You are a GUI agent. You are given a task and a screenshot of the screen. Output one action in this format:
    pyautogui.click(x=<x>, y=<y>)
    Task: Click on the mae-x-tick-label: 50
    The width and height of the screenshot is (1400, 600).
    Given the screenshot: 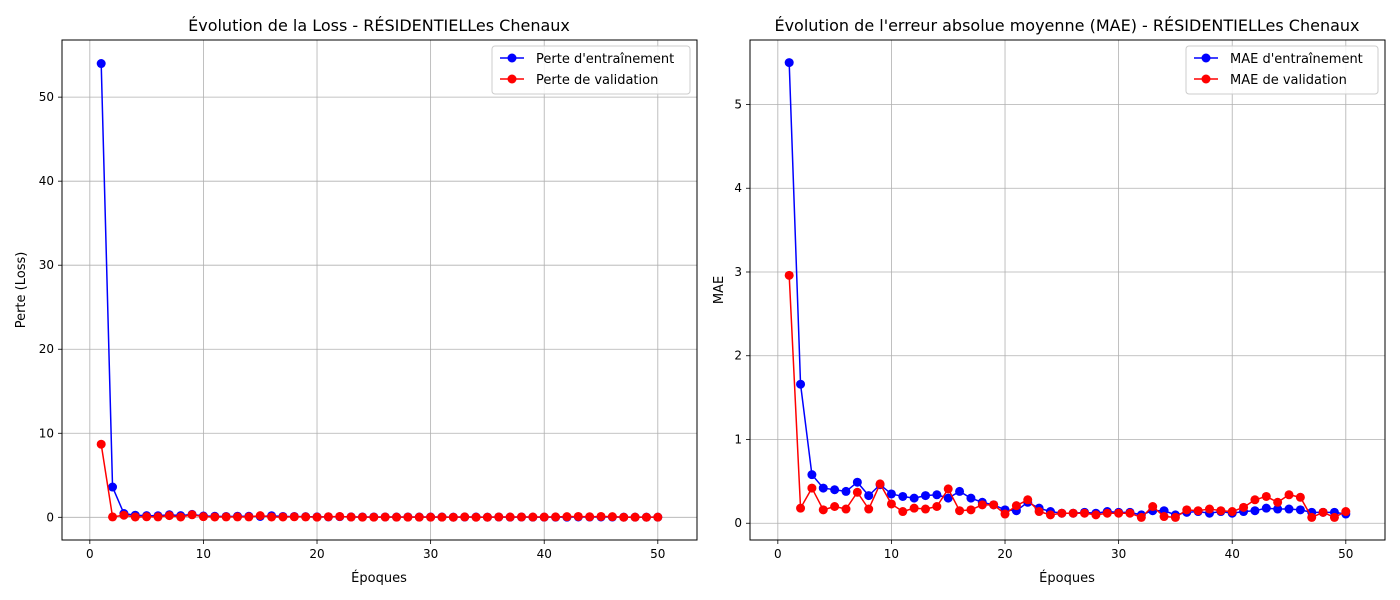 What is the action you would take?
    pyautogui.click(x=1345, y=554)
    